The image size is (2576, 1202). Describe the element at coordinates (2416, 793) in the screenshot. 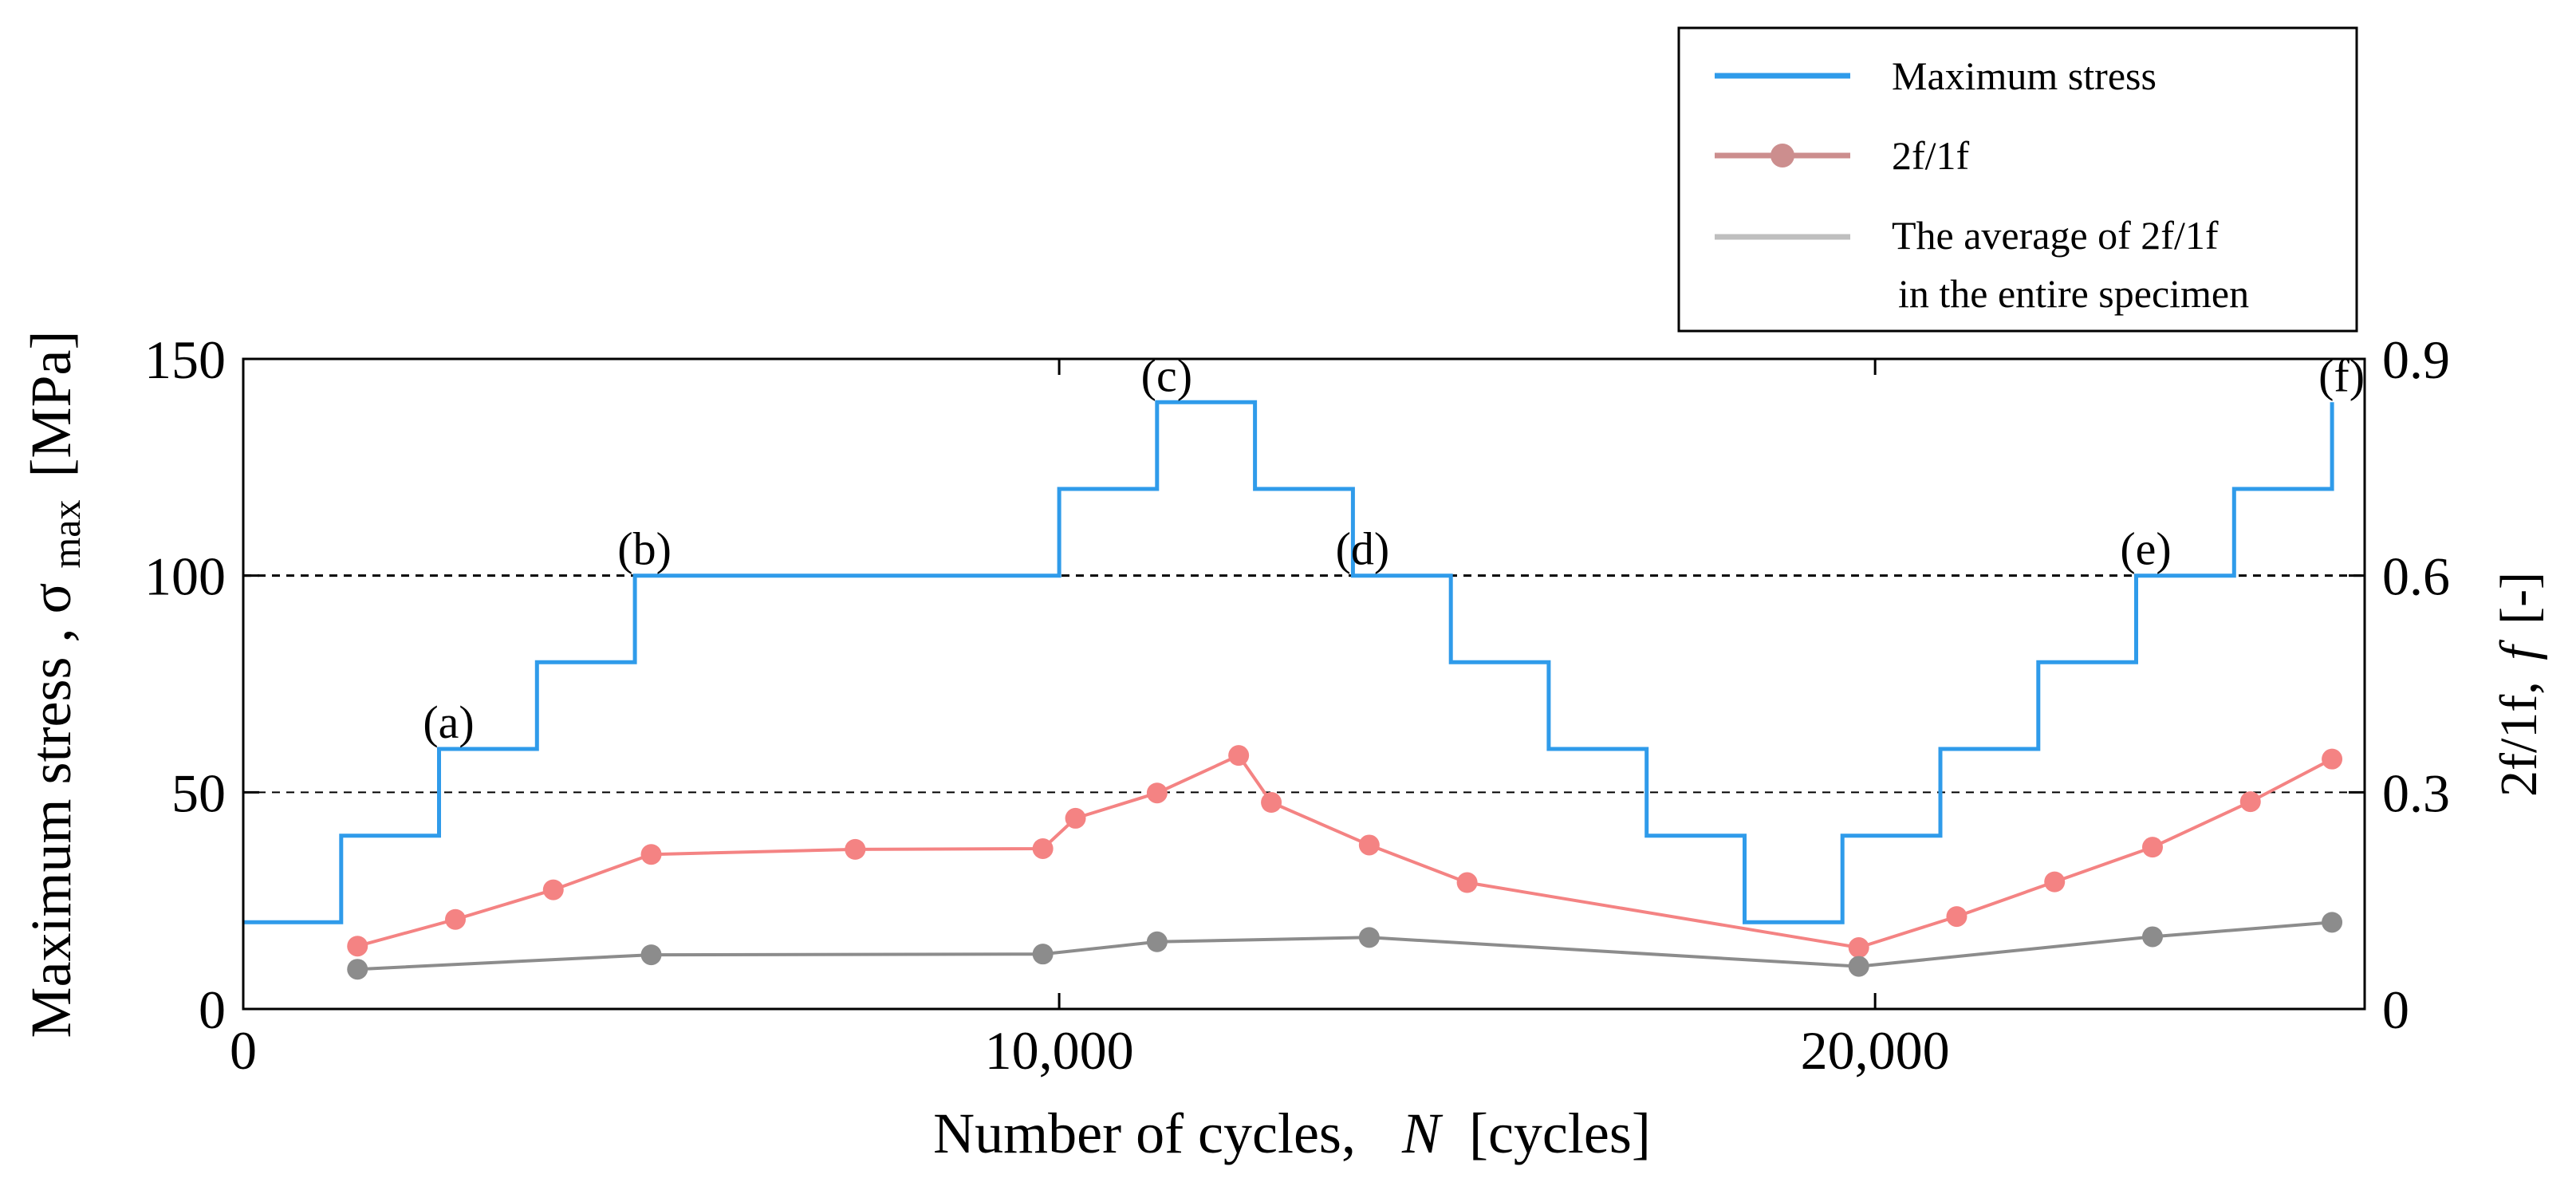

I see `y-right-tick-label-1: 0.3` at that location.